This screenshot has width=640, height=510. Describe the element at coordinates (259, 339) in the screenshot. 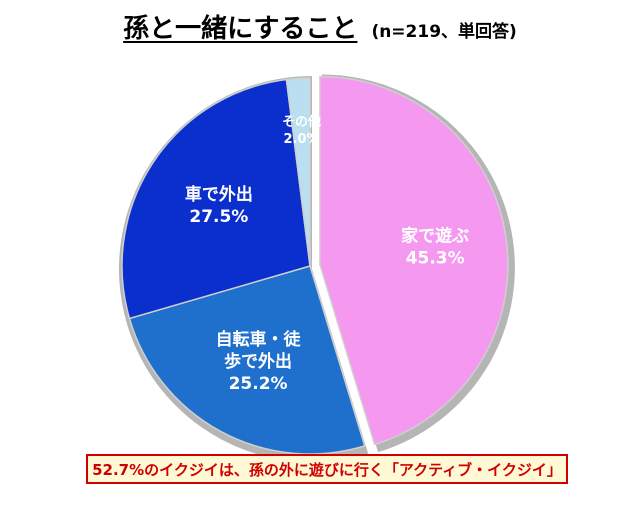

I see `slice-category-label-1: 自転車・徒` at that location.